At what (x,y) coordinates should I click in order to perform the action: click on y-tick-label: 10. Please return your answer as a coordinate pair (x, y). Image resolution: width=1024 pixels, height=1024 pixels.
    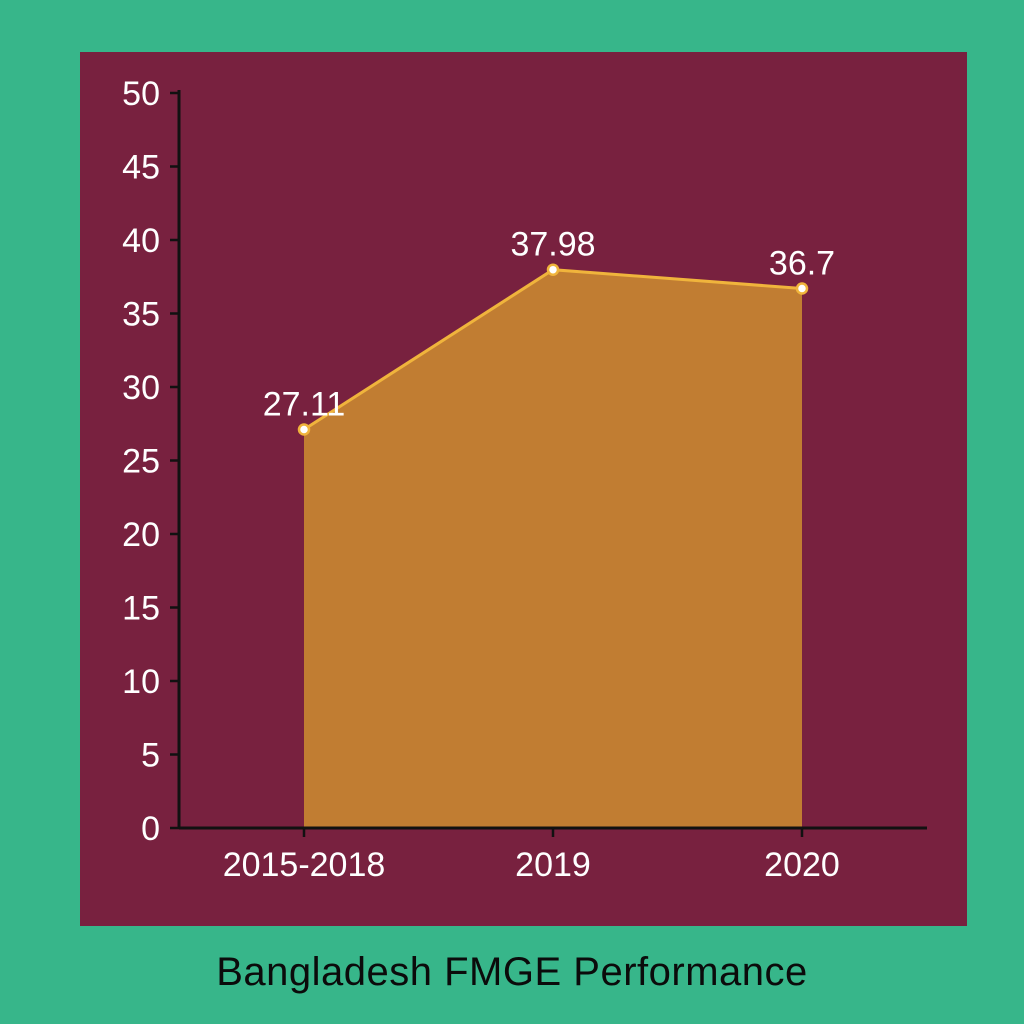
    Looking at the image, I should click on (141, 682).